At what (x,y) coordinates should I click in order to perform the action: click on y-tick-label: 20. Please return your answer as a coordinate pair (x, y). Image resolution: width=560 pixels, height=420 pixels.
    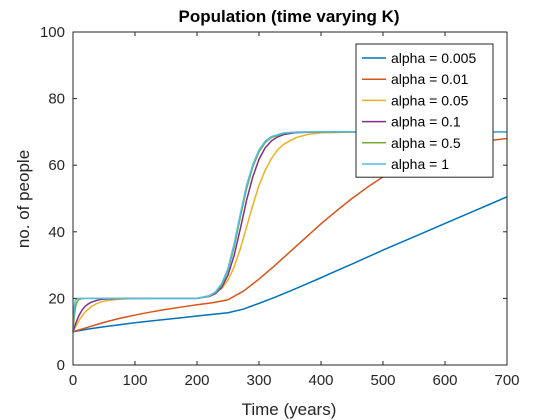
    Looking at the image, I should click on (56, 298).